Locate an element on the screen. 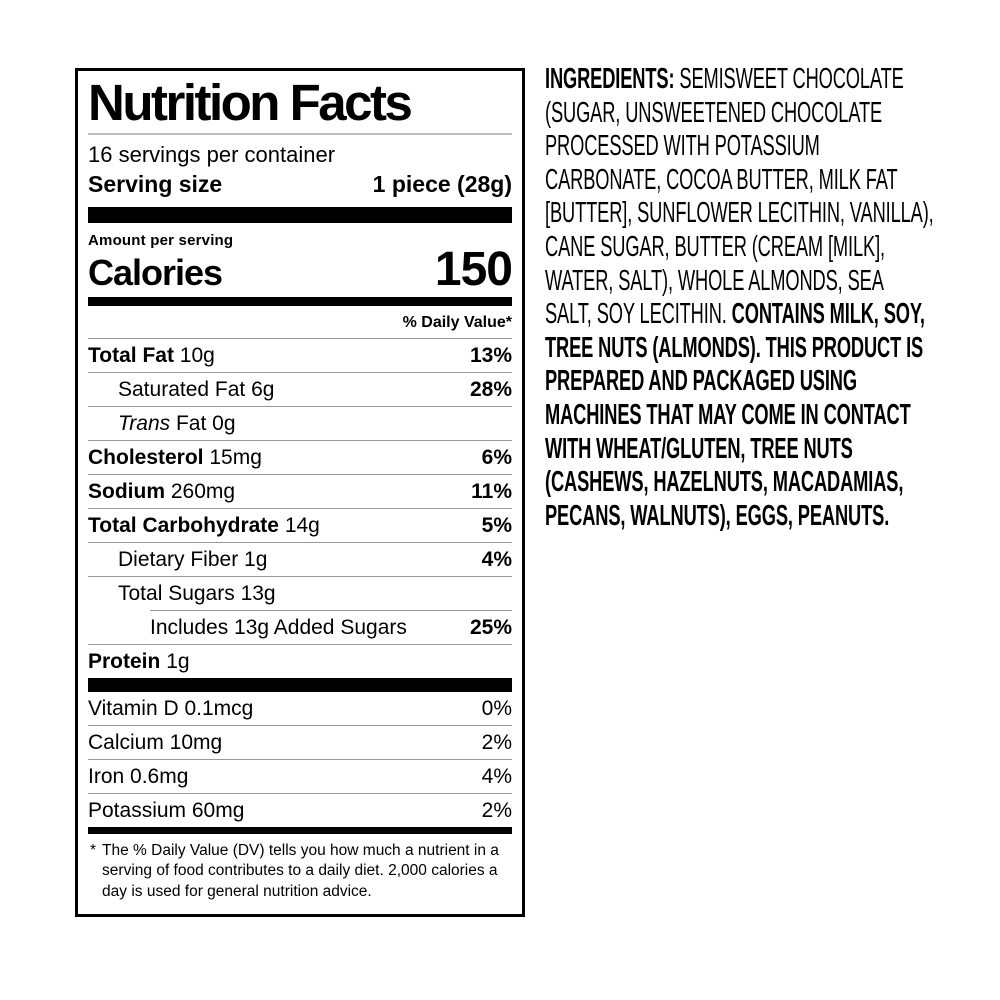 The width and height of the screenshot is (1000, 1000). footnote-asterisk: * is located at coordinates (93, 851).